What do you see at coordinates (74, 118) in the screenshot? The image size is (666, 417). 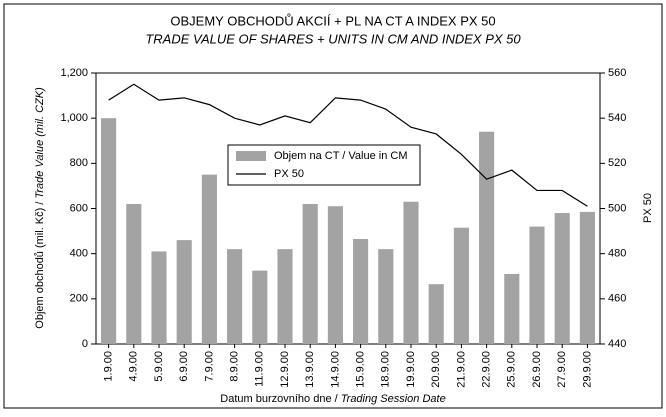 I see `y-tick-label: 1,000` at bounding box center [74, 118].